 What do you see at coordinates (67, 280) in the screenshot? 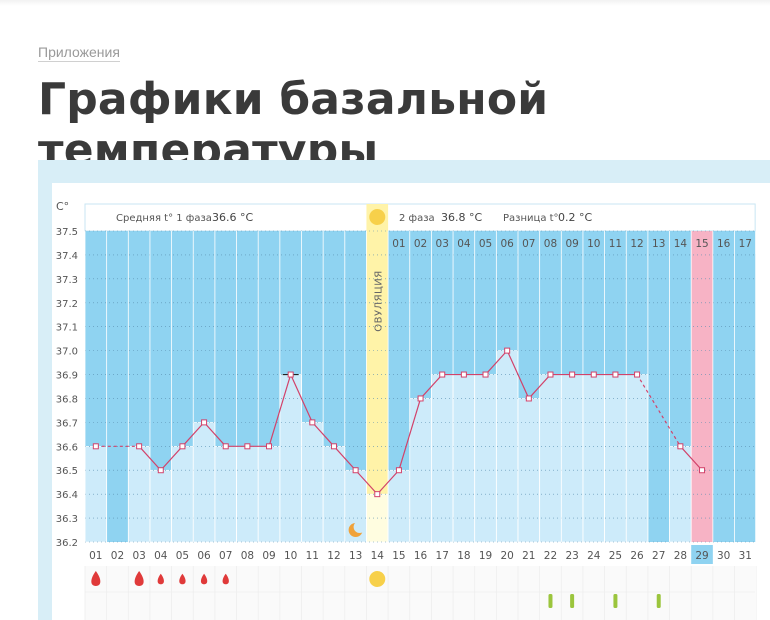
I see `y-tick-37.3: 37.3` at bounding box center [67, 280].